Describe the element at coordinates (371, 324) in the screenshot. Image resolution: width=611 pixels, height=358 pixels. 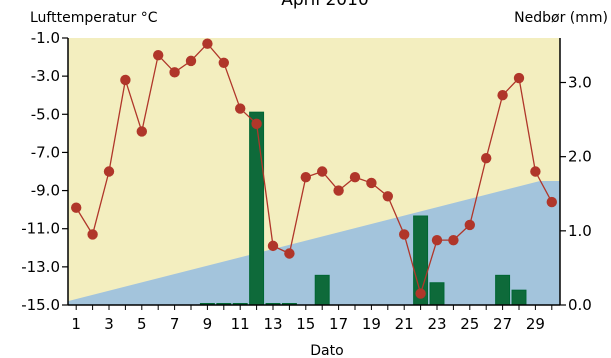
I see `x-tick-label: 19` at that location.